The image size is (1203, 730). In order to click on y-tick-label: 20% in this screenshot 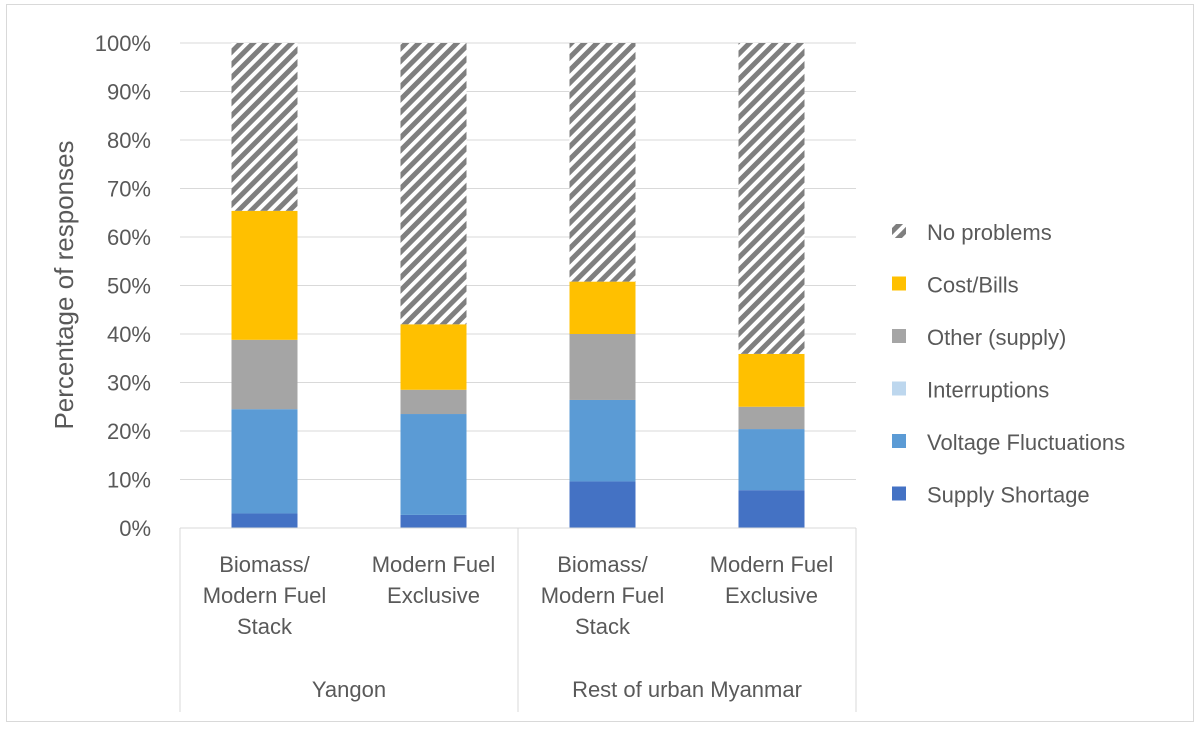, I will do `click(129, 431)`.